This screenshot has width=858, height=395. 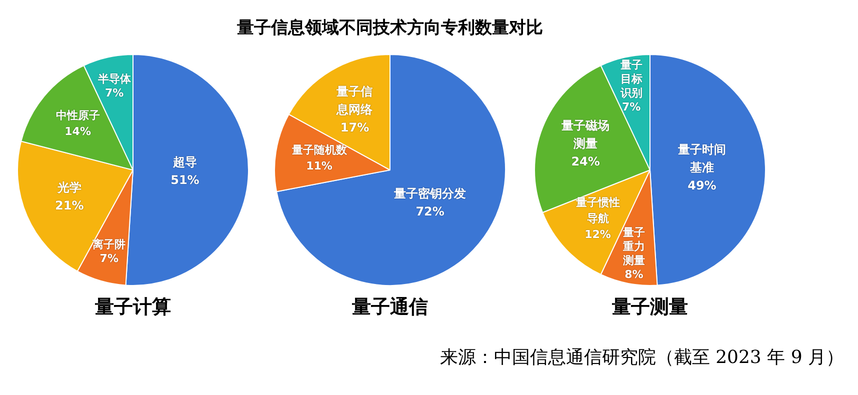 I want to click on slice-label: 量子密钥分发, so click(x=429, y=193).